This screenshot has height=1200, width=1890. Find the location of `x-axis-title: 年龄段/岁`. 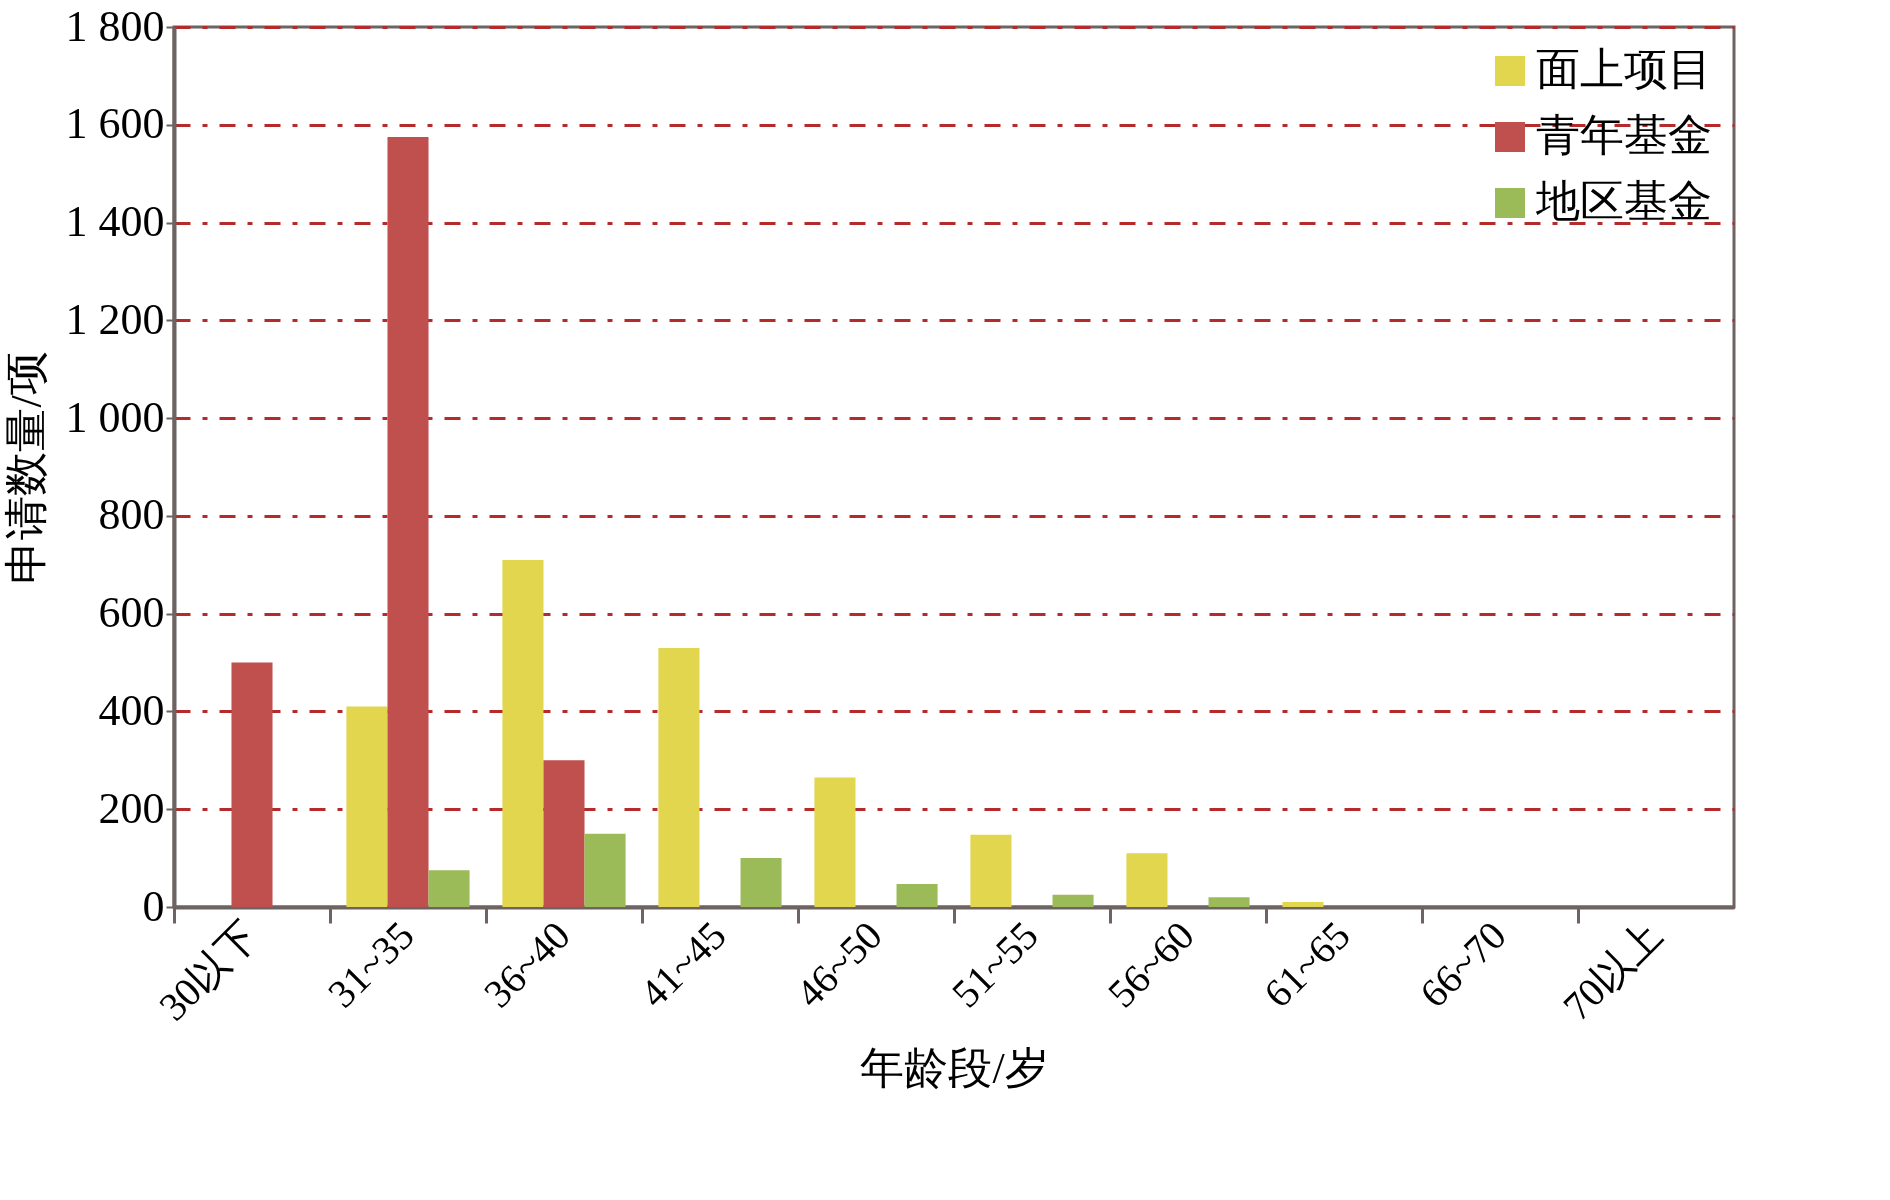

x-axis-title: 年龄段/岁 is located at coordinates (954, 1069).